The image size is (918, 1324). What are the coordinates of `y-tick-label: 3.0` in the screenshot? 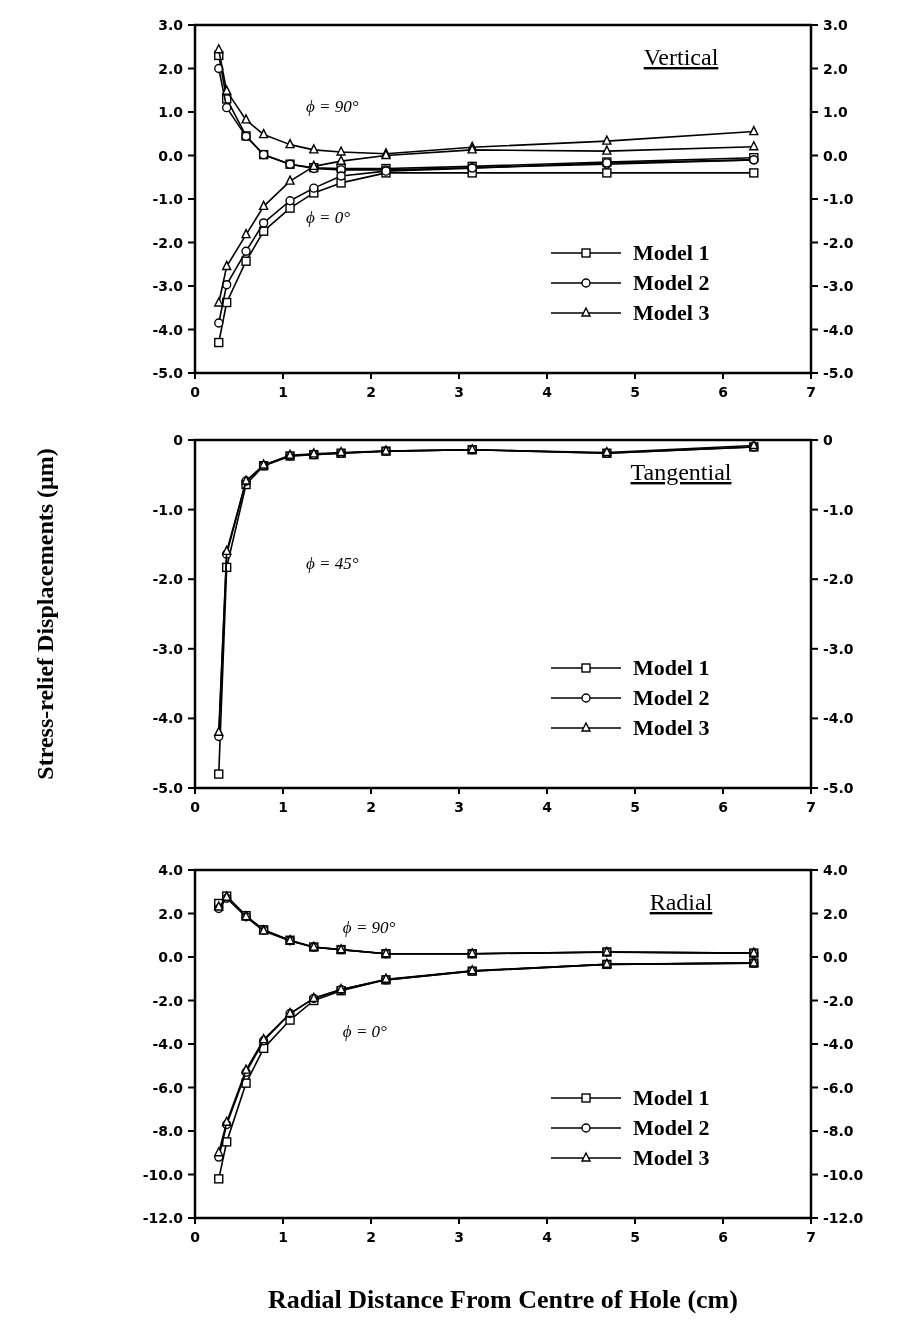 It's located at (171, 25).